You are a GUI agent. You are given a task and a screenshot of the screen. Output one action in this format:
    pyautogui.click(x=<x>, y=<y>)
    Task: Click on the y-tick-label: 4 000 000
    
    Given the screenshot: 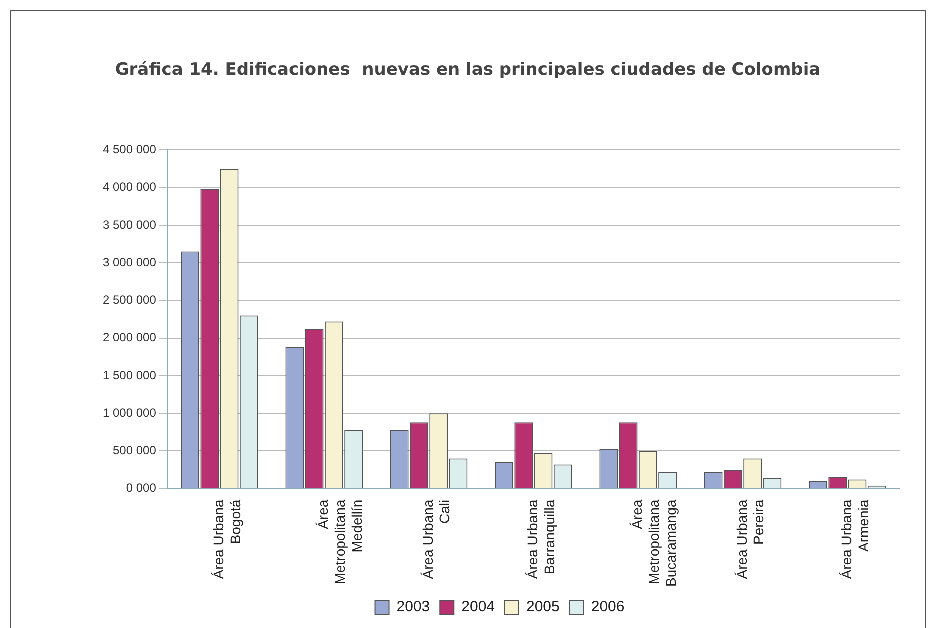 What is the action you would take?
    pyautogui.click(x=129, y=187)
    